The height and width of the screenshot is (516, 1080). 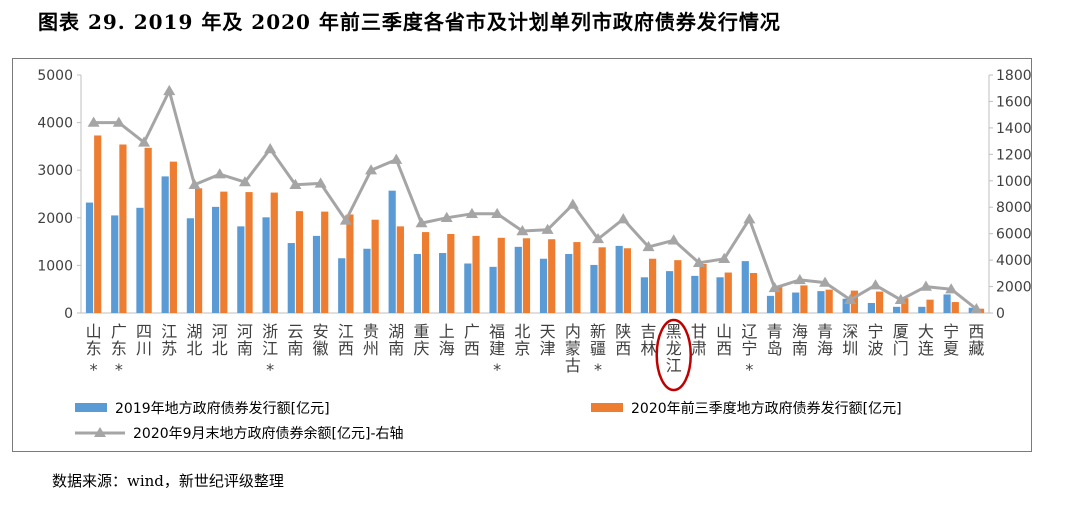 I want to click on category-char: 肃, so click(x=699, y=348).